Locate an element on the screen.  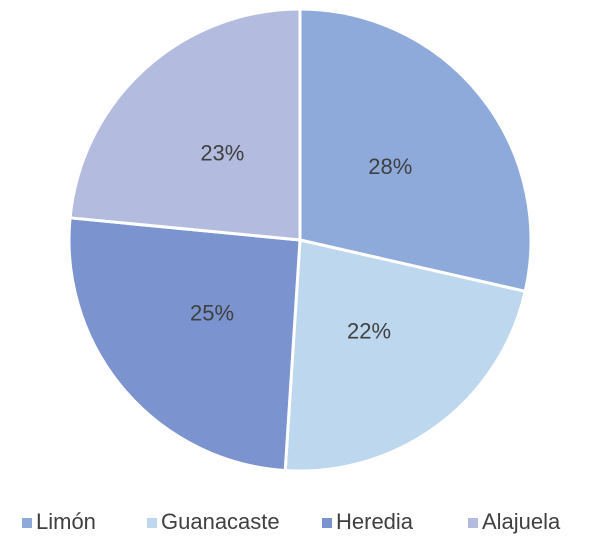
data-label: 28% is located at coordinates (390, 166).